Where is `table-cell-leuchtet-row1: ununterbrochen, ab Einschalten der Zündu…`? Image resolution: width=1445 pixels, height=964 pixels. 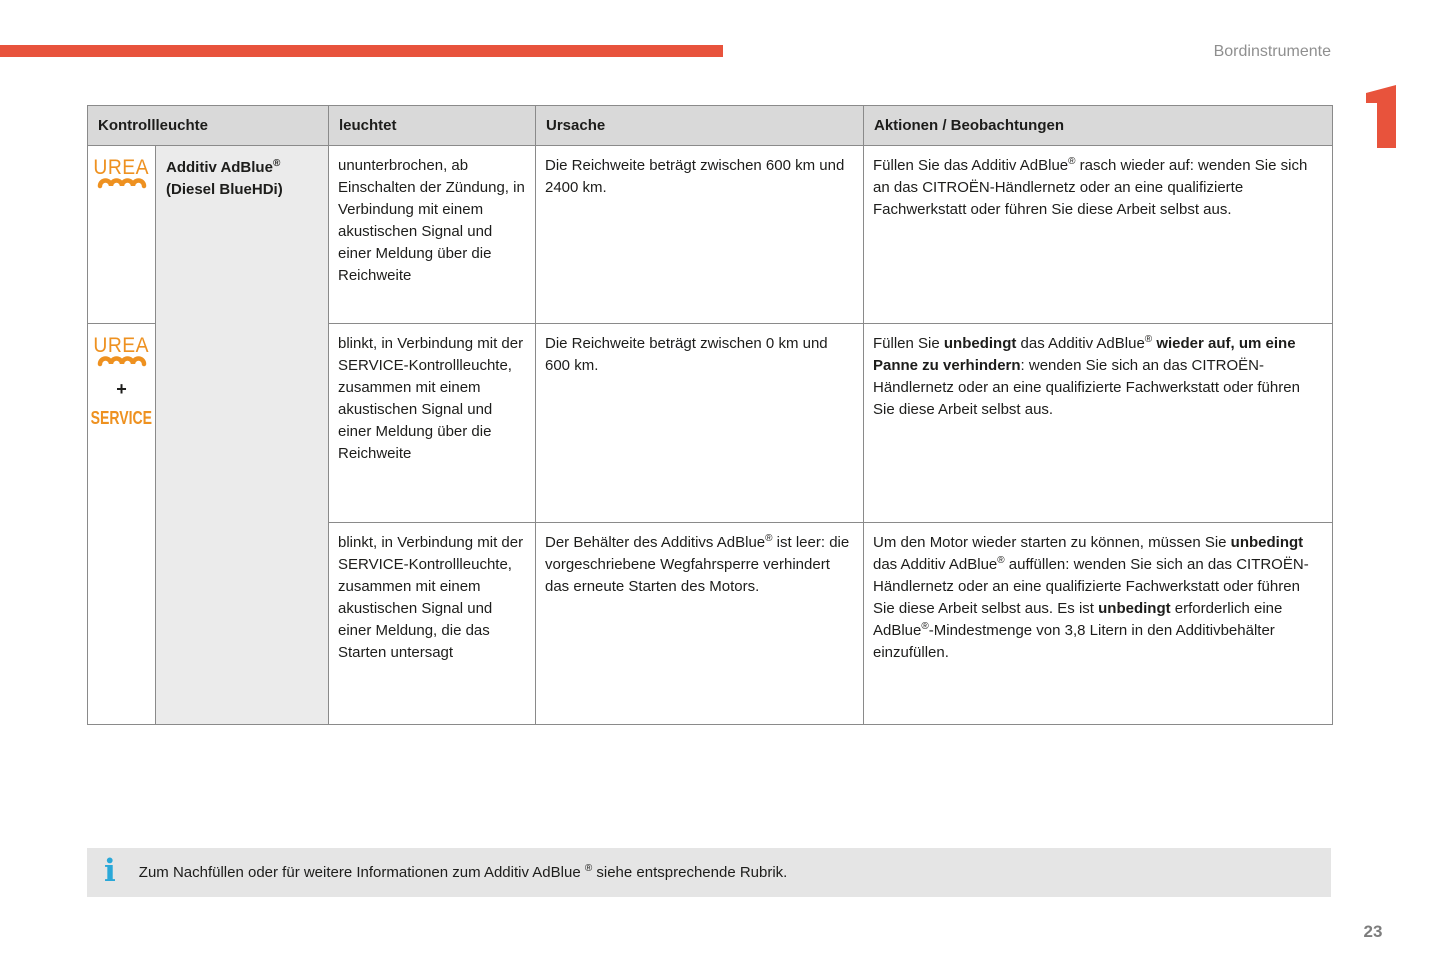
table-cell-leuchtet-row1: ununterbrochen, ab Einschalten der Zündu… is located at coordinates (432, 235).